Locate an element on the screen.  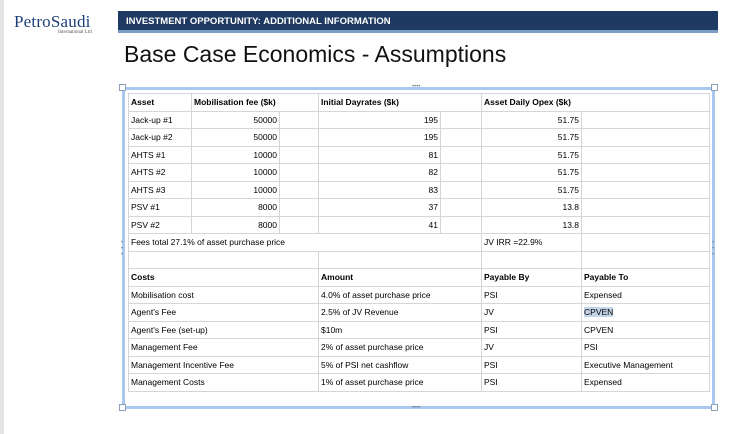
asset-name: Jack-up #2 is located at coordinates (160, 137).